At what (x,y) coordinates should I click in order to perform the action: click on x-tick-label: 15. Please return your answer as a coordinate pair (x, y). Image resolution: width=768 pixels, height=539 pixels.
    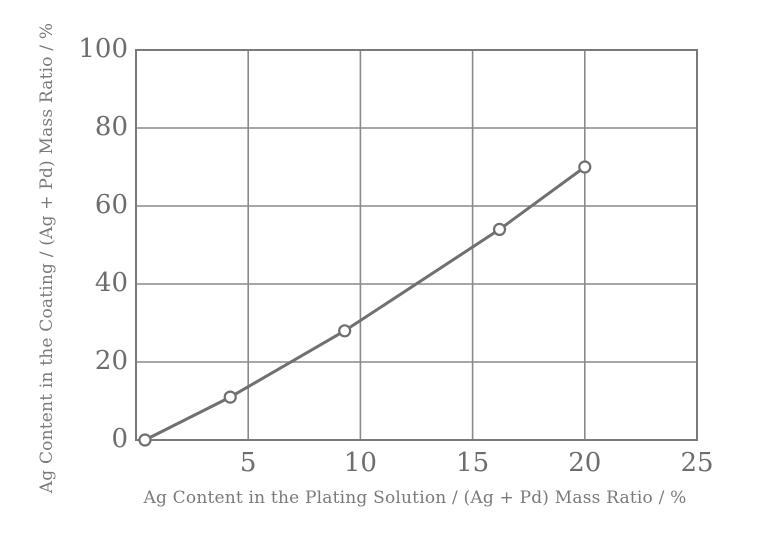
    Looking at the image, I should click on (473, 463).